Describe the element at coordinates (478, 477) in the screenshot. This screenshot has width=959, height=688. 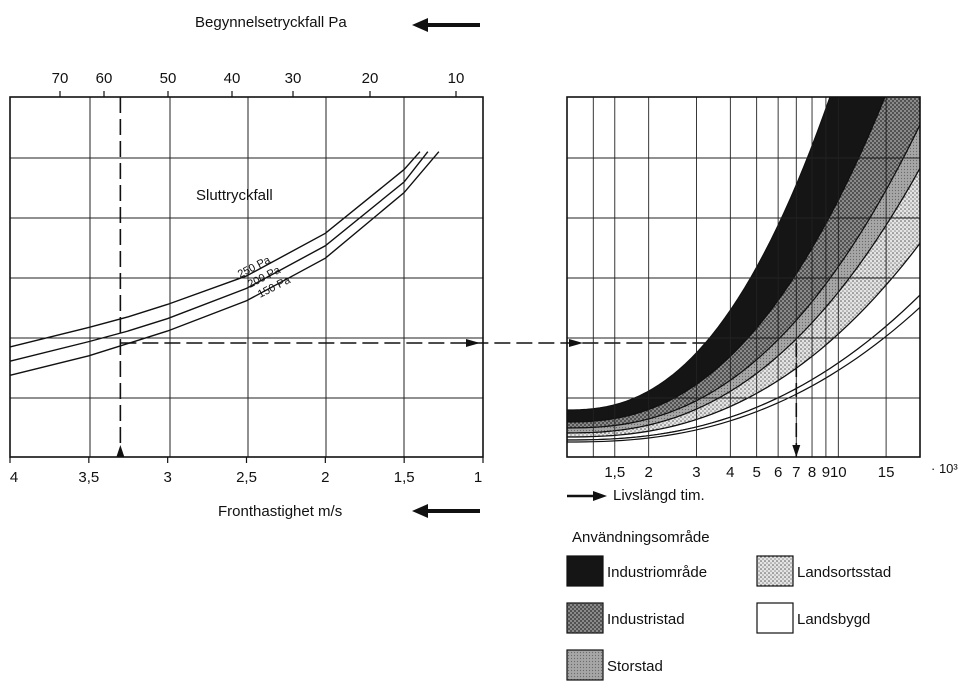
I see `x-tick-label: 1` at that location.